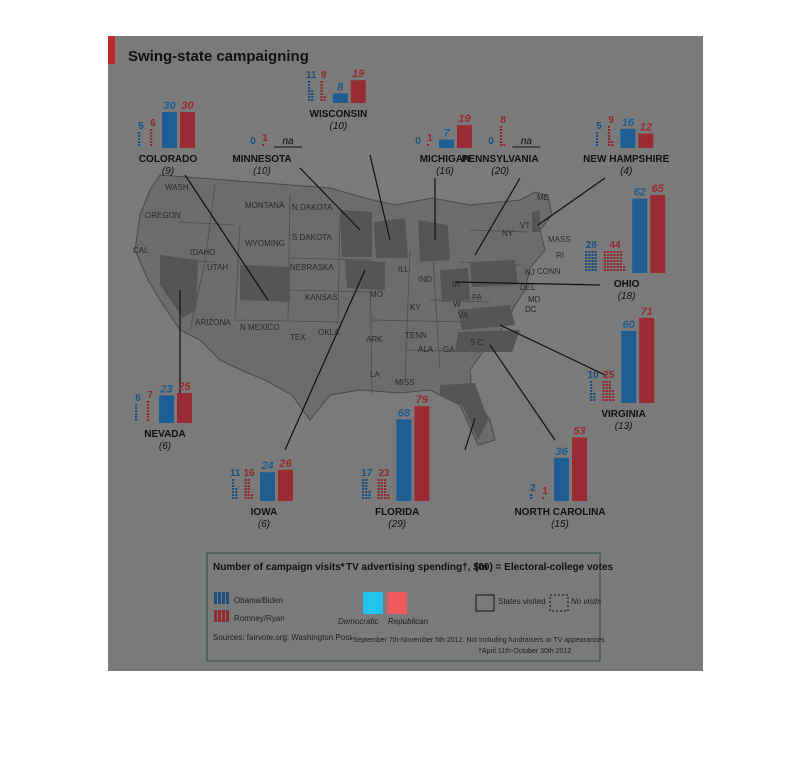  I want to click on state-iowa, so click(365, 275).